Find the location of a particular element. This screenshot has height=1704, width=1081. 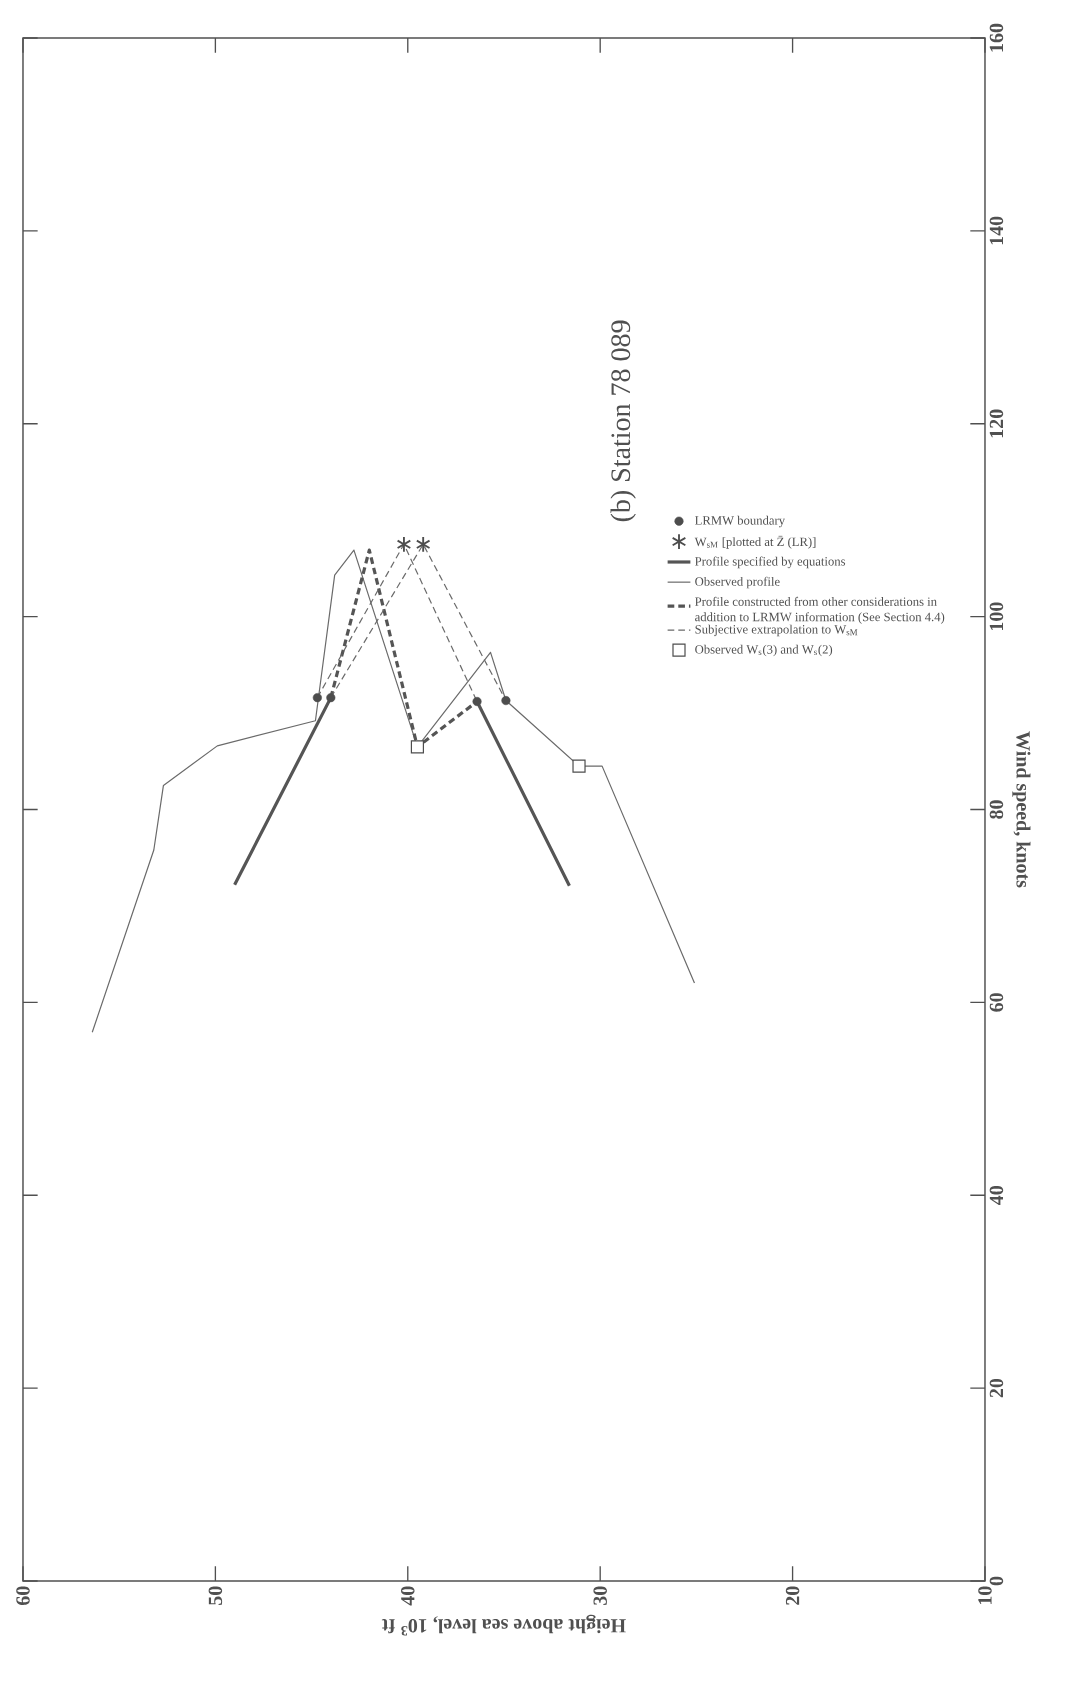

legend-label: LRMW boundary is located at coordinates (740, 521).